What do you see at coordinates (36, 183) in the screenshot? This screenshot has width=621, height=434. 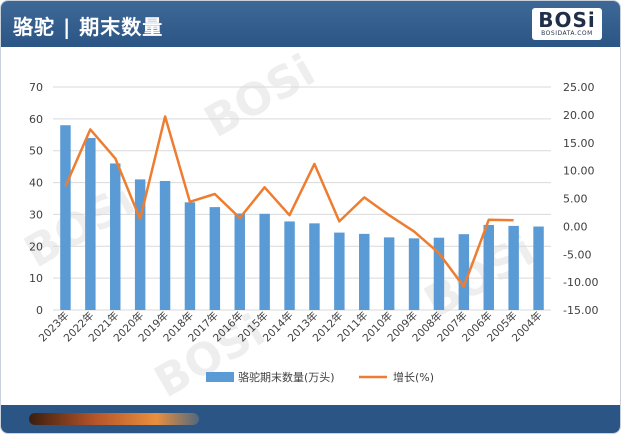 I see `left-tick-label: 40` at bounding box center [36, 183].